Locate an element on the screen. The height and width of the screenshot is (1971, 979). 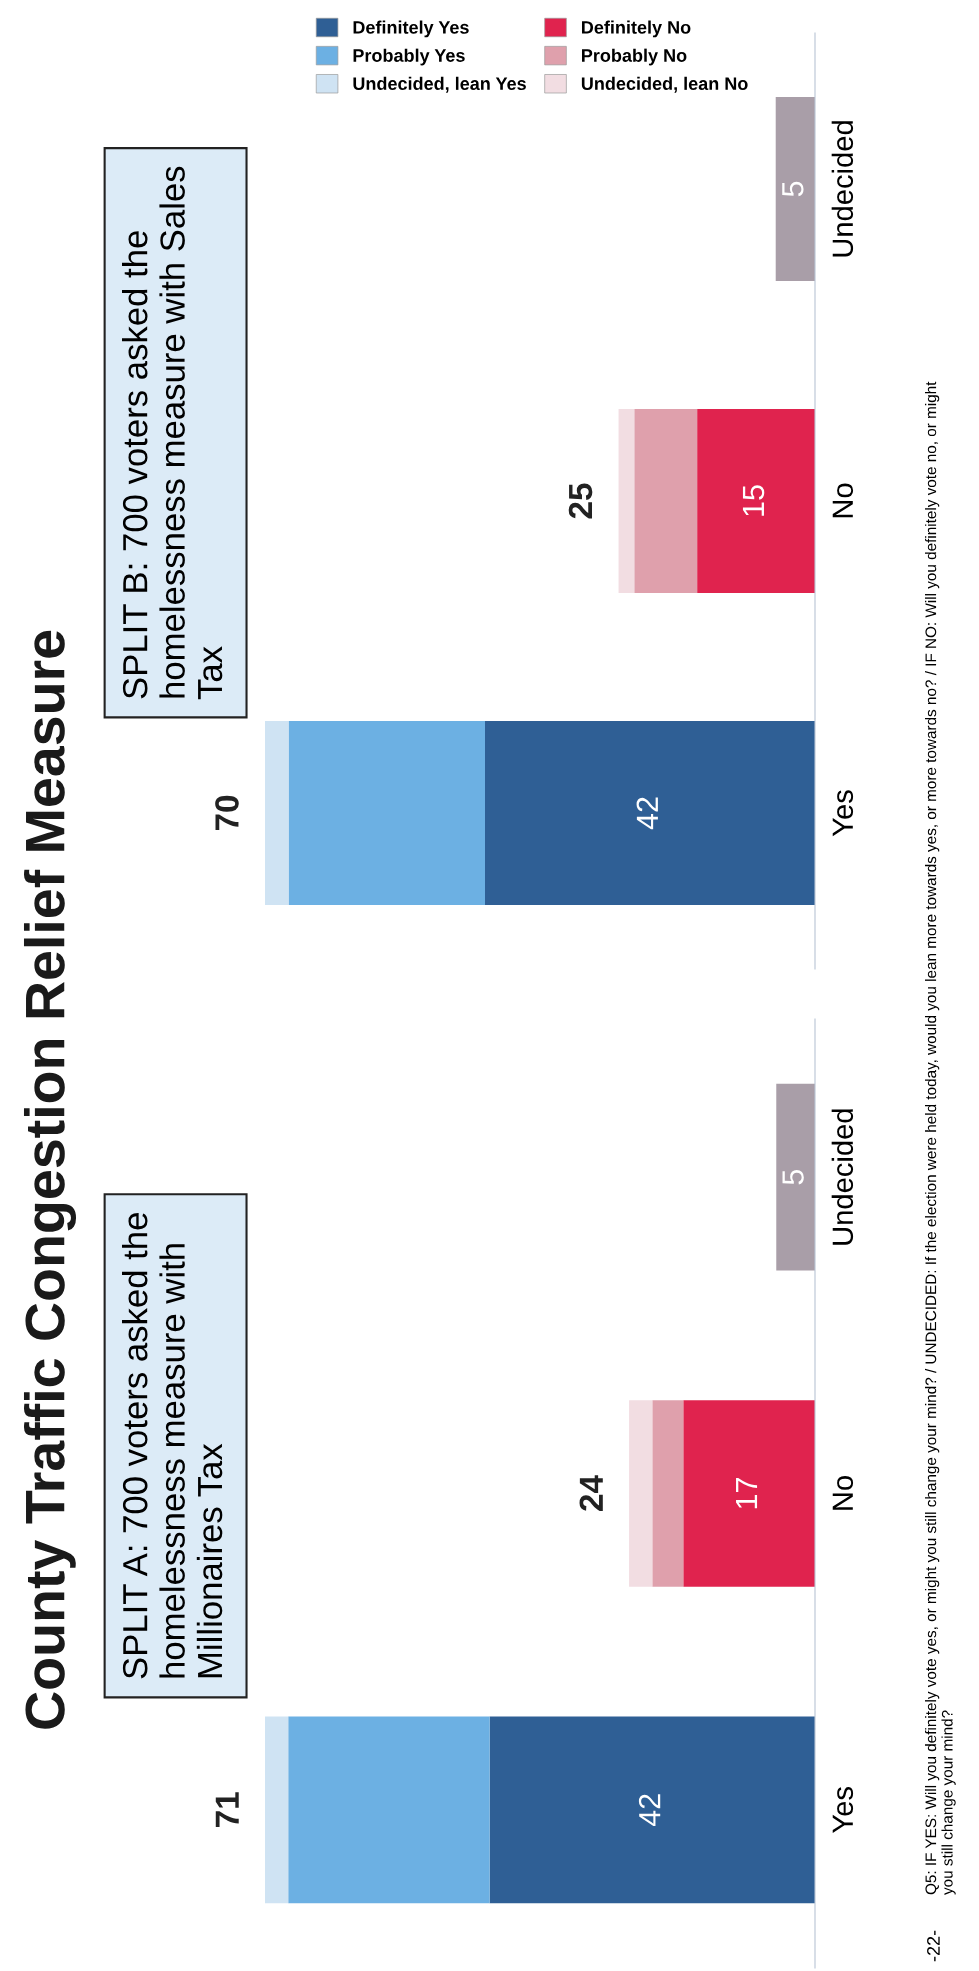
data-label: 17 is located at coordinates (747, 1493).